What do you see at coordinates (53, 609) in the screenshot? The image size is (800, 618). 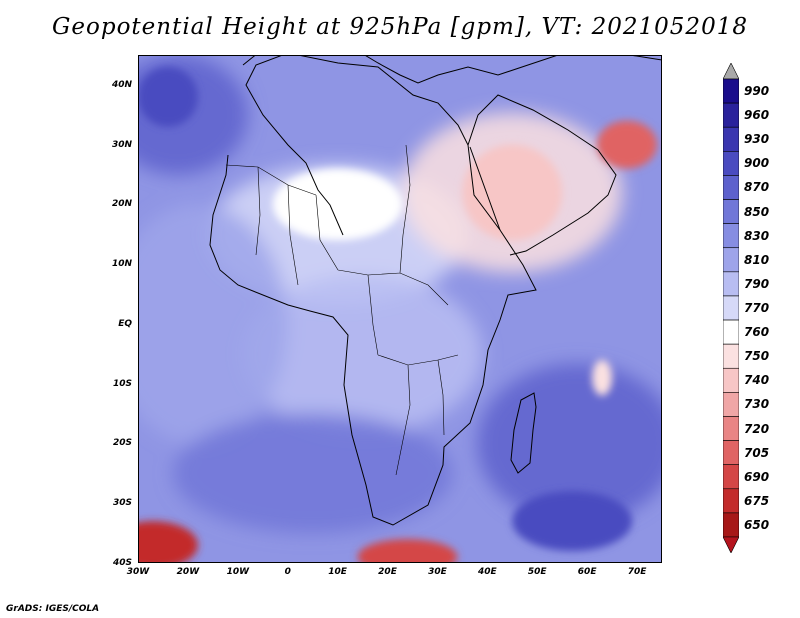 I see `grads-credit: GrADS: IGES/COLA` at bounding box center [53, 609].